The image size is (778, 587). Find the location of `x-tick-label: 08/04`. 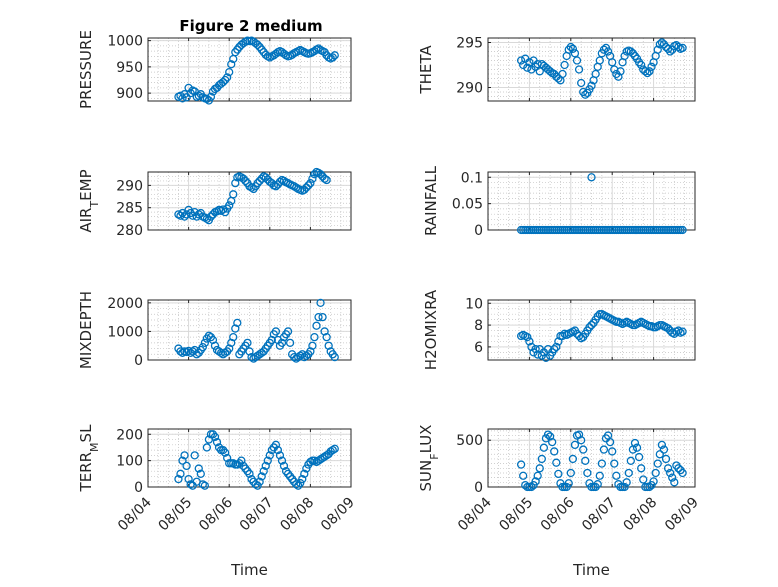

x-tick-label: 08/04 is located at coordinates (475, 514).